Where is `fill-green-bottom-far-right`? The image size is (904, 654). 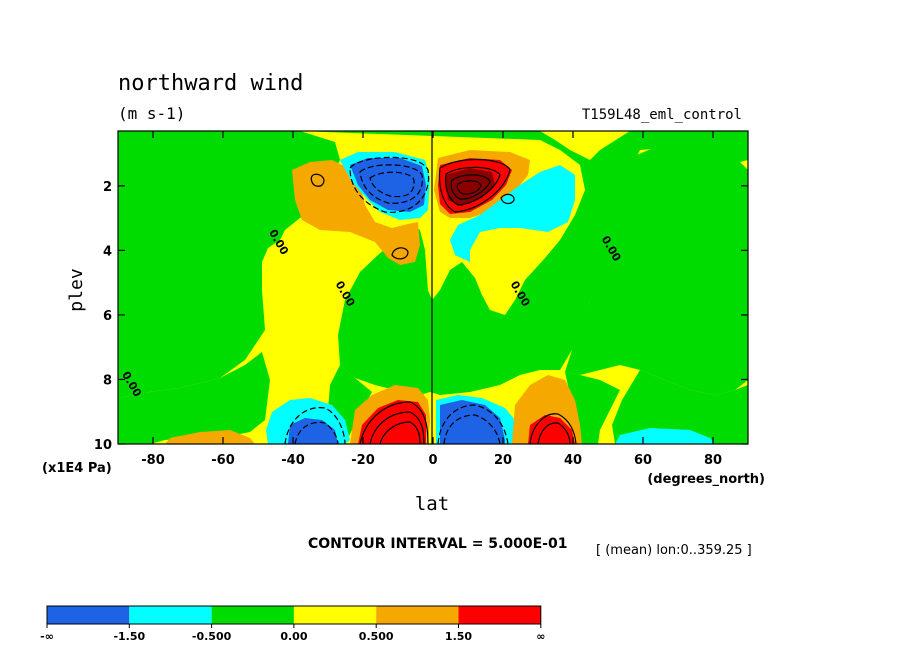
fill-green-bottom-far-right is located at coordinates (680, 407).